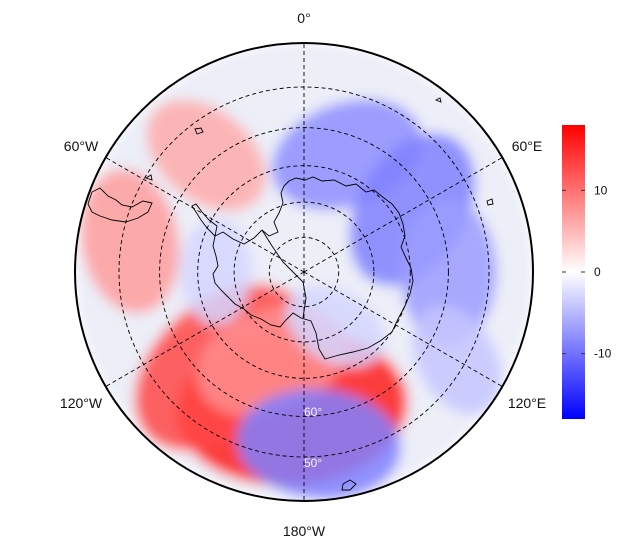  What do you see at coordinates (313, 437) in the screenshot?
I see `latitude-labels: 60° 50°` at bounding box center [313, 437].